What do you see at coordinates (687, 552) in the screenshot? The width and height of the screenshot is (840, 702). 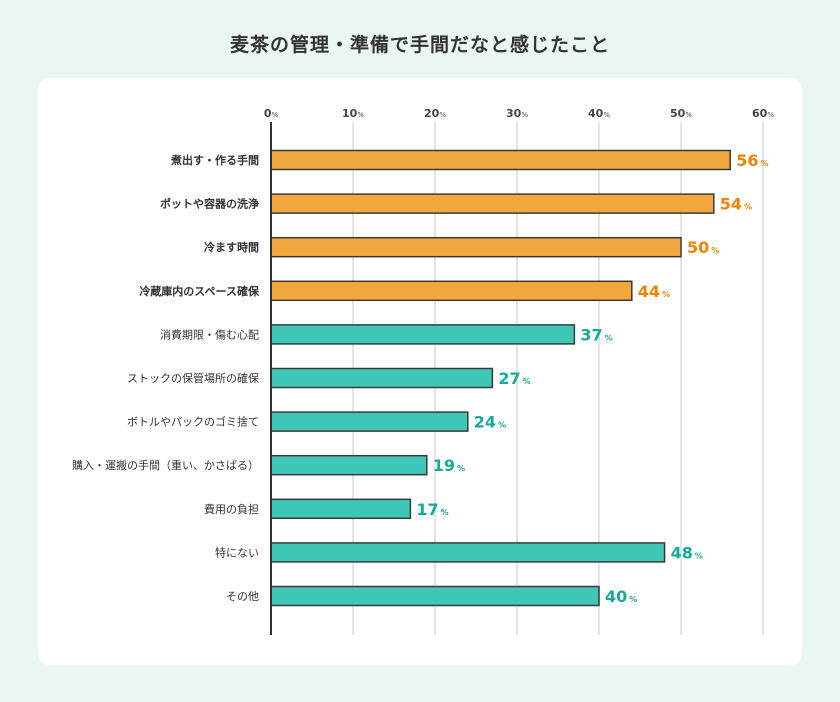 I see `data-label: 48%` at bounding box center [687, 552].